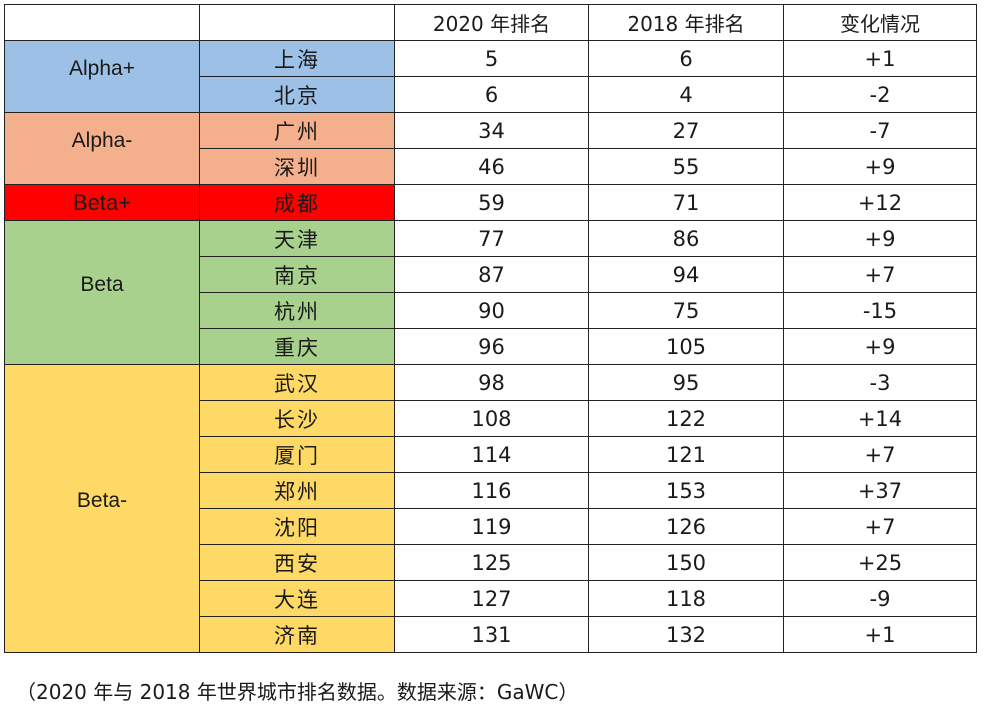 Image resolution: width=1000 pixels, height=705 pixels. Describe the element at coordinates (102, 68) in the screenshot. I see `tier-label-text: Alpha+` at that location.